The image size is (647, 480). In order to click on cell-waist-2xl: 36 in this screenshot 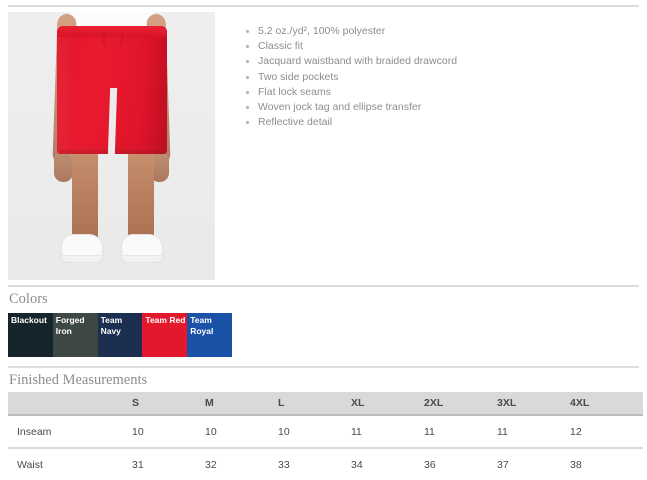, I will do `click(430, 464)`.